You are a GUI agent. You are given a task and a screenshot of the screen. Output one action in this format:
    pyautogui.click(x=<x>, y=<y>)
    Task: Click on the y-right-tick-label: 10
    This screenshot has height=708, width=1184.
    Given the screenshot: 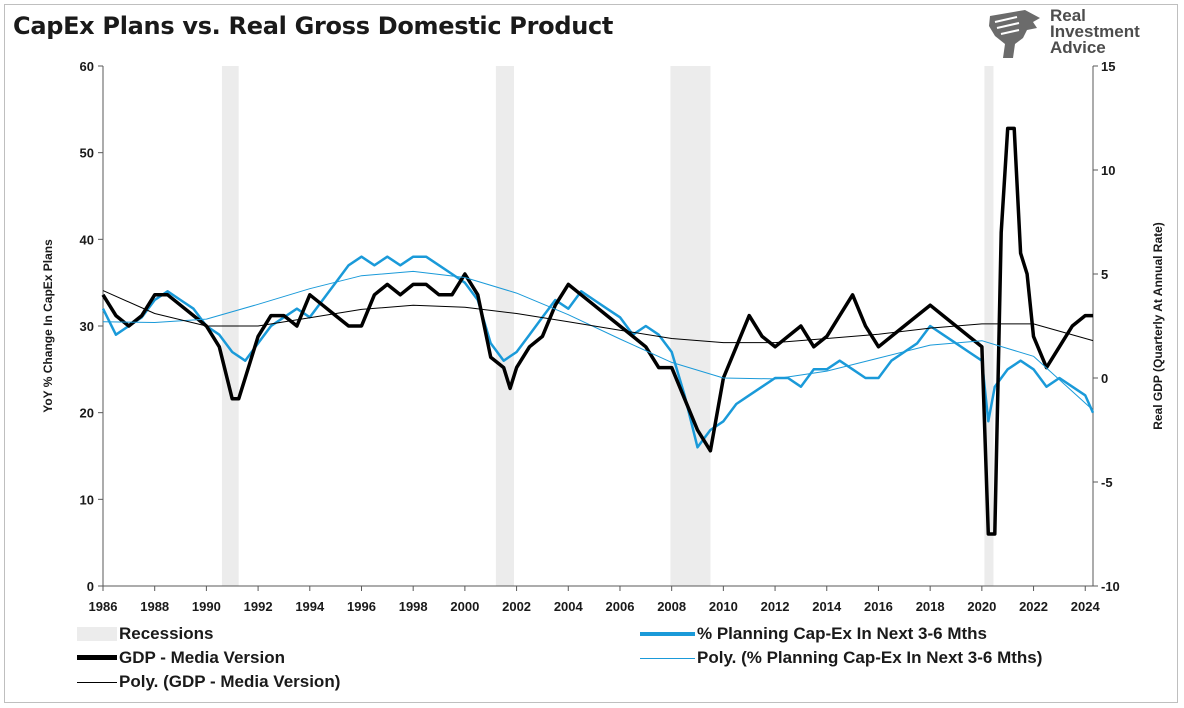 What is the action you would take?
    pyautogui.click(x=1108, y=170)
    